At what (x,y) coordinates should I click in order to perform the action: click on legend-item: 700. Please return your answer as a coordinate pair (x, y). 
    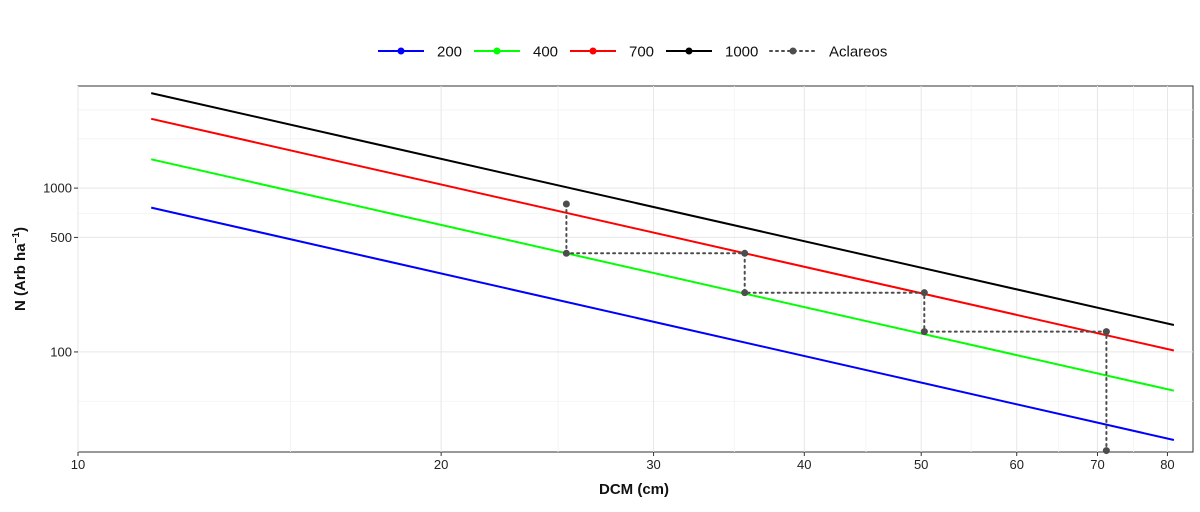
    Looking at the image, I should click on (612, 52).